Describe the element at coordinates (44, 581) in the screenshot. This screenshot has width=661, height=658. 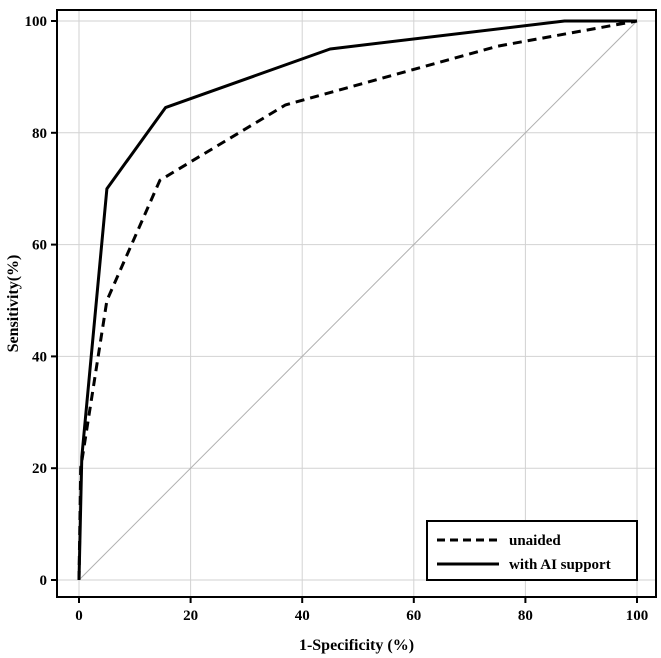
I see `y-tick-label-0: 0` at that location.